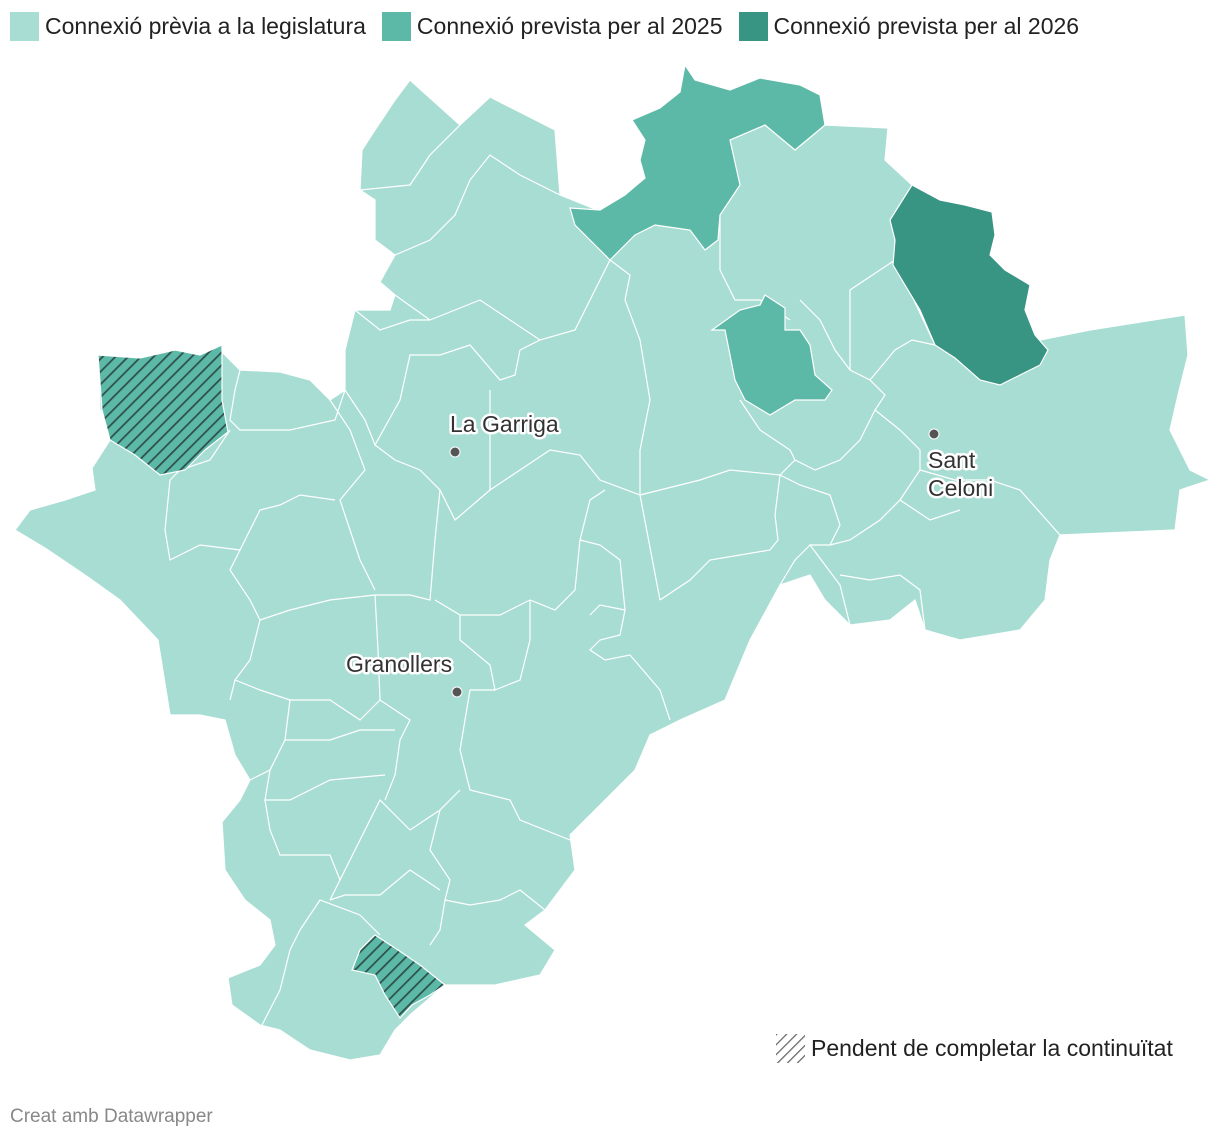 Image resolution: width=1220 pixels, height=1144 pixels. I want to click on granollers-dot, so click(457, 692).